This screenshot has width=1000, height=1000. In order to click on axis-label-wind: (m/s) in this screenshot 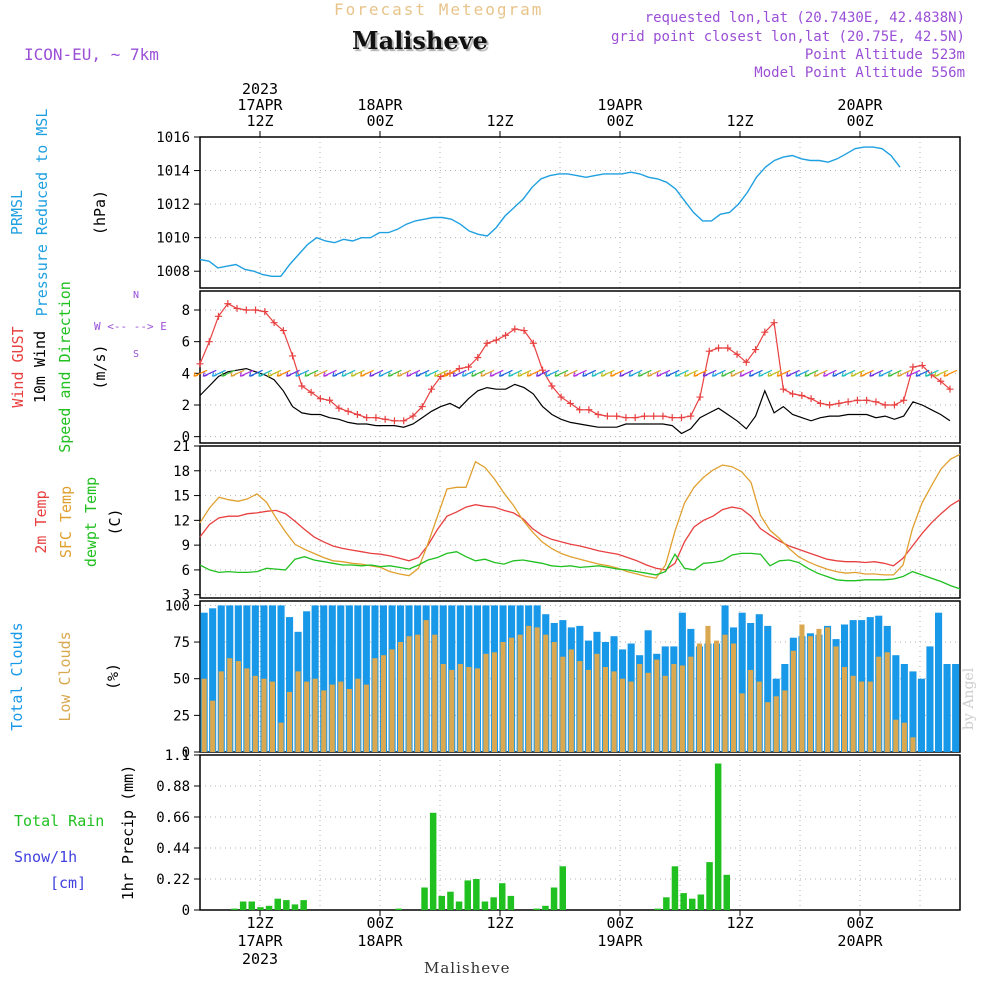, I will do `click(100, 366)`.